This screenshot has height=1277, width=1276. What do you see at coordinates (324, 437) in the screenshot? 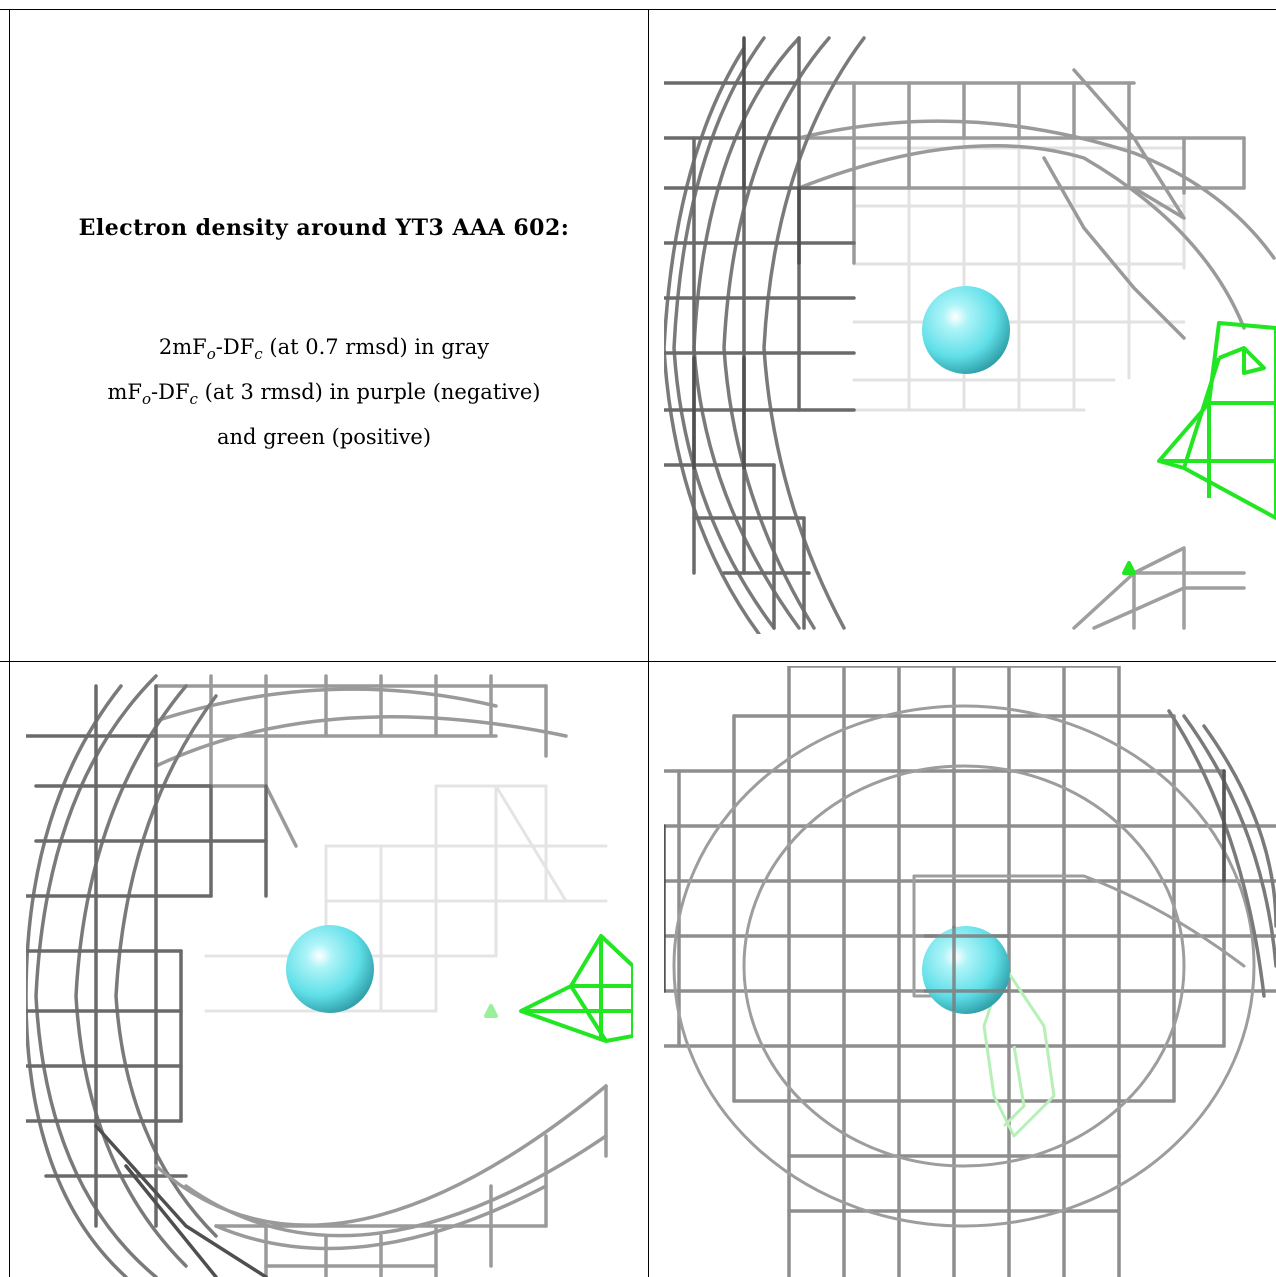
I see `caption-line-green: and green (positive)` at bounding box center [324, 437].